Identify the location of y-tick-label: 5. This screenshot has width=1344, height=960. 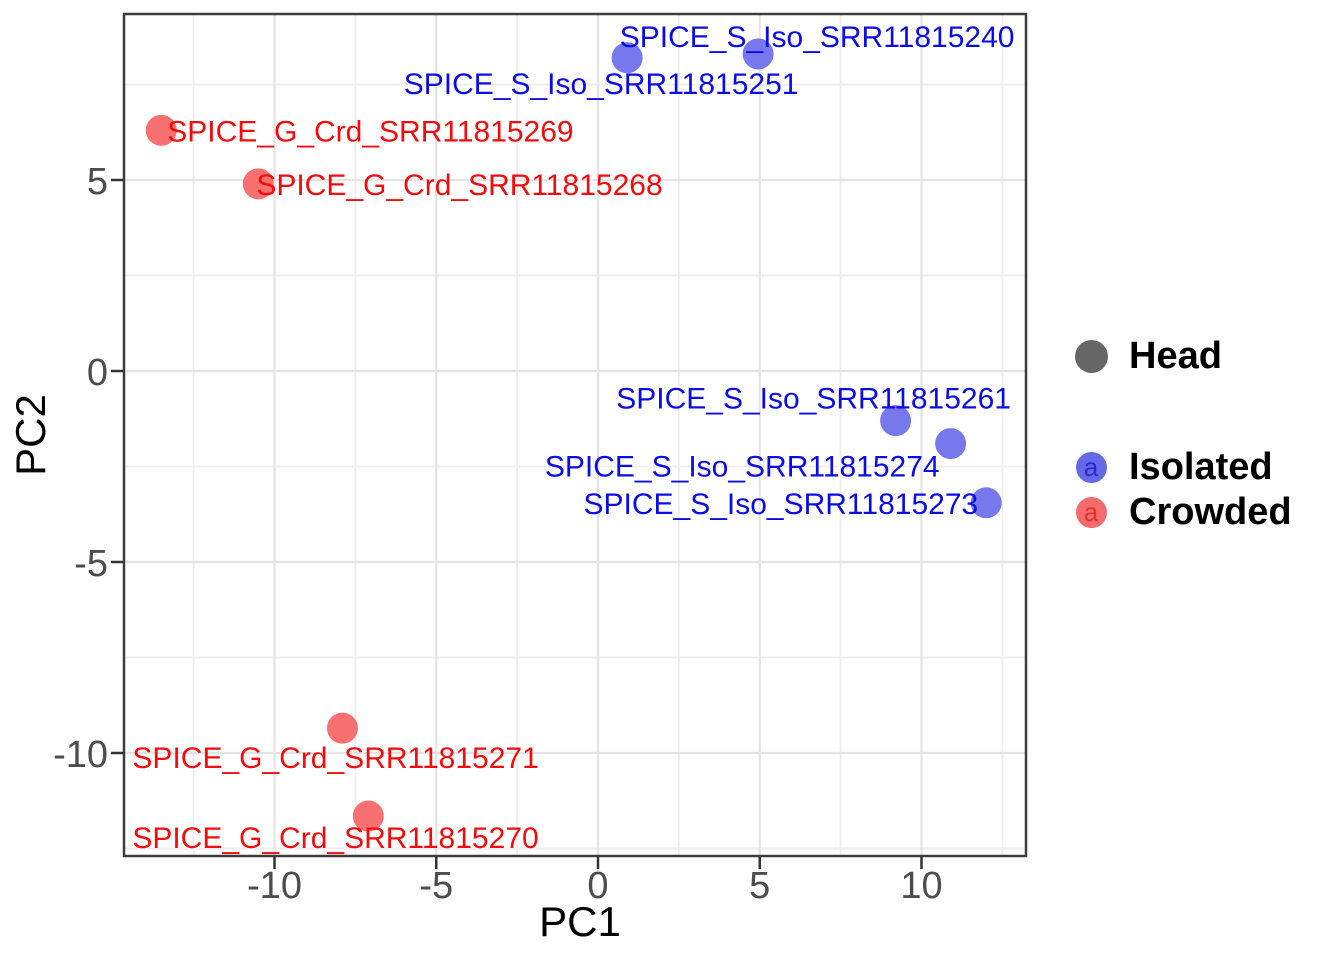
(97, 182).